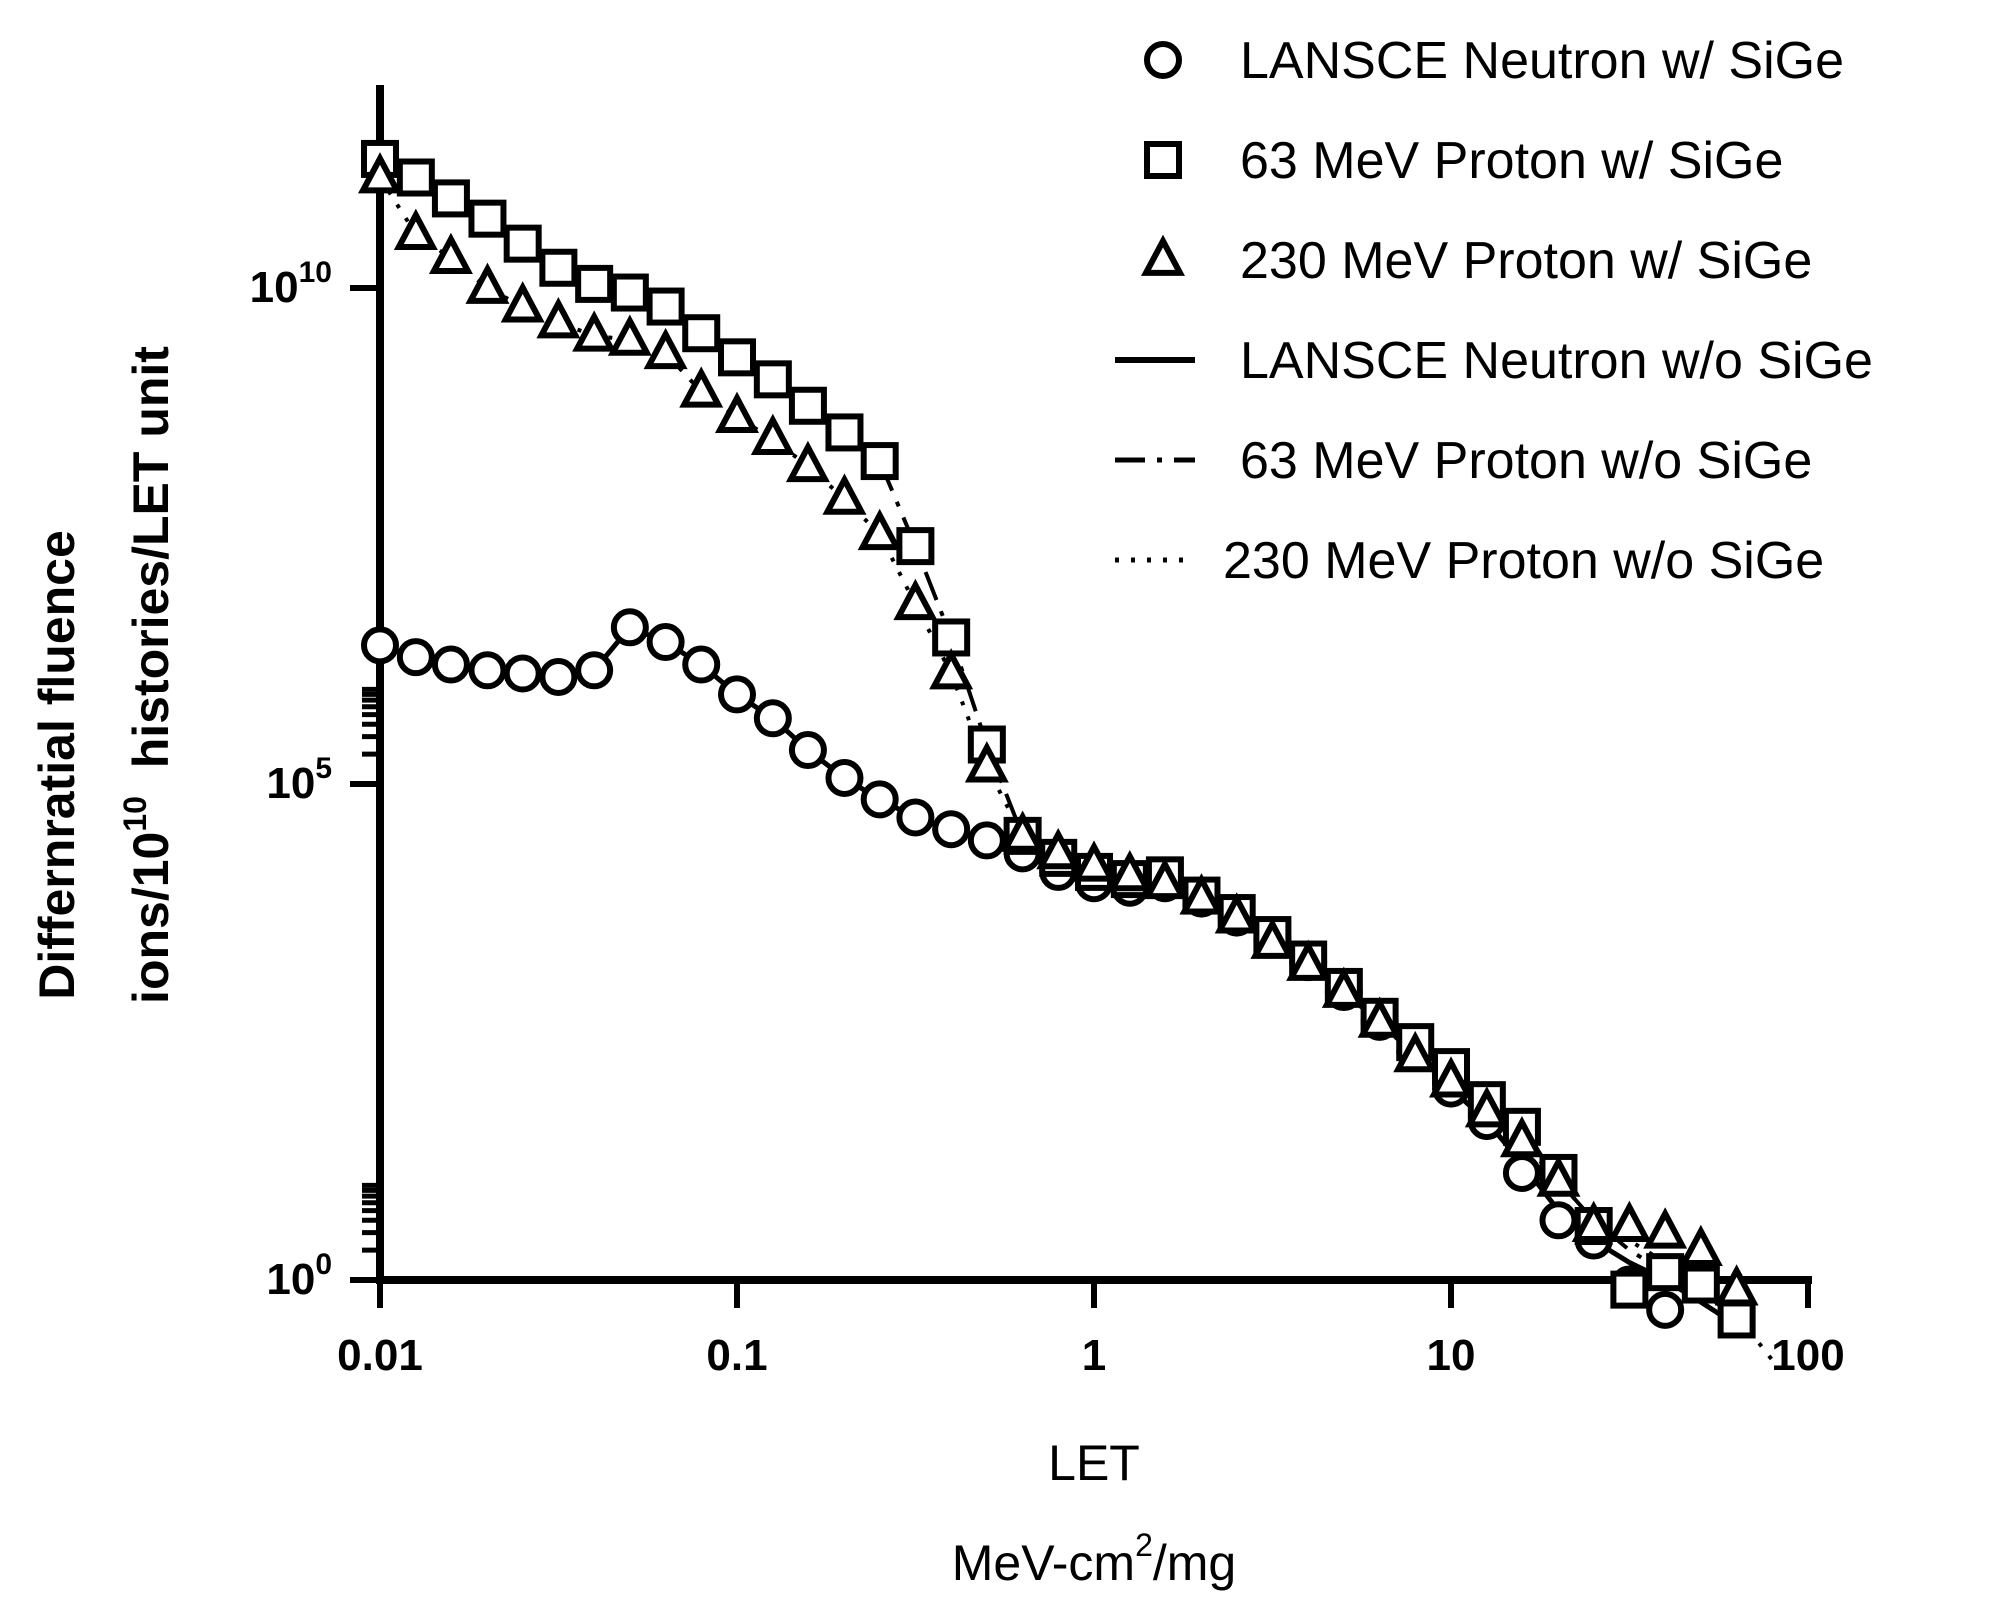  Describe the element at coordinates (57, 765) in the screenshot. I see `y-axis-title-line1: Differnratial fluence` at that location.